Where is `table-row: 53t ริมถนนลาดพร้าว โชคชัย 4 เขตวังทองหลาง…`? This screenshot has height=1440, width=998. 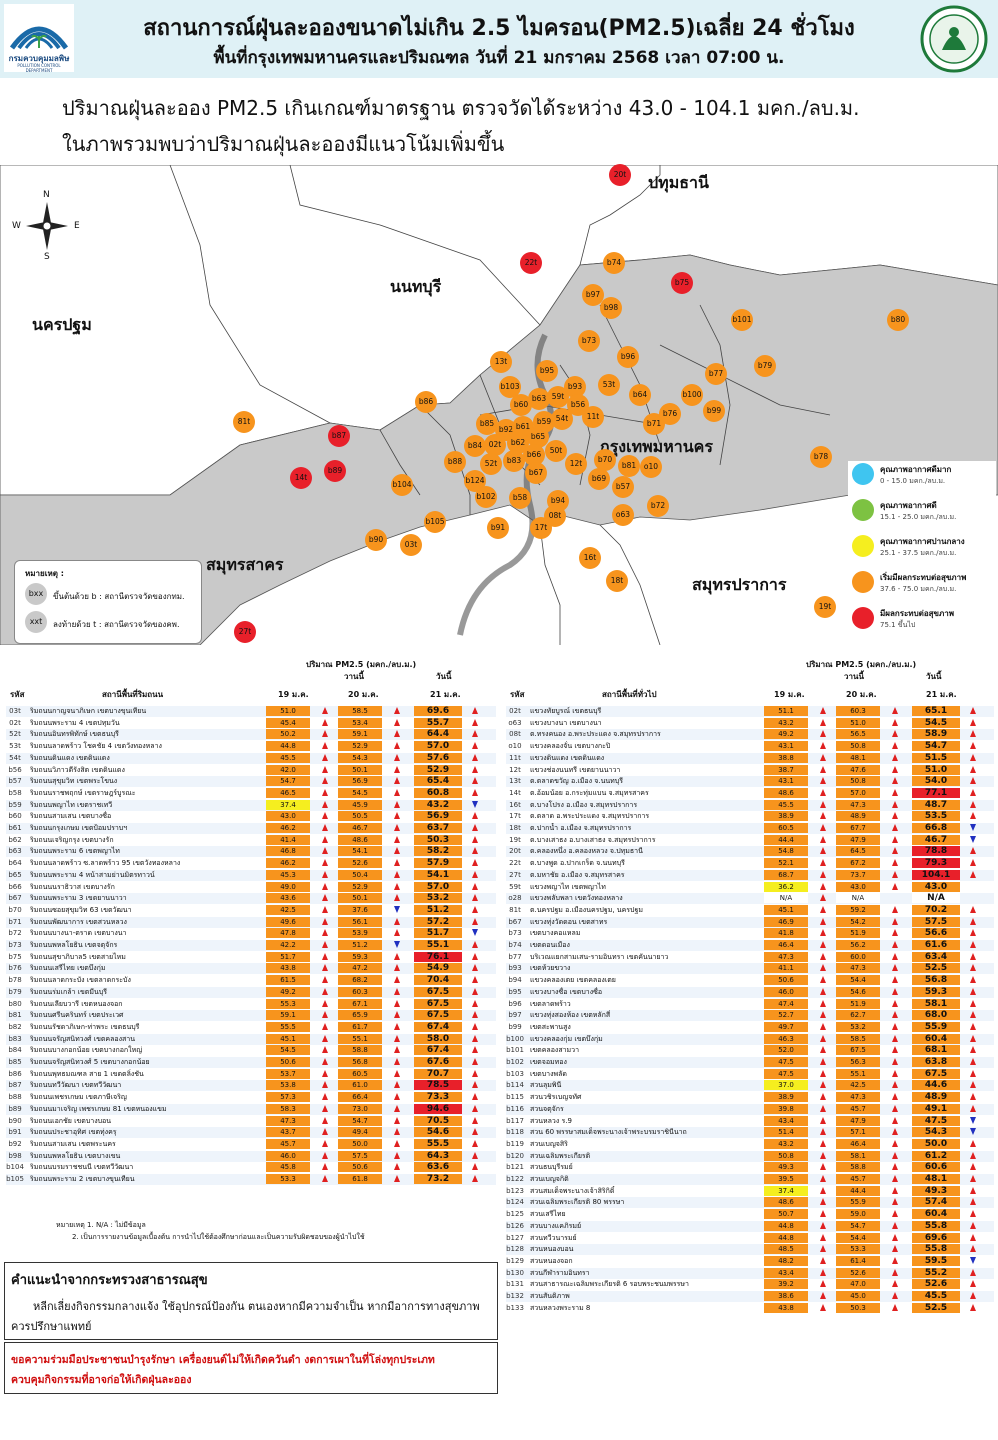 table-row: 53t ริมถนนลาดพร้าว โชคชัย 4 เขตวังทองหลาง… is located at coordinates (251, 746).